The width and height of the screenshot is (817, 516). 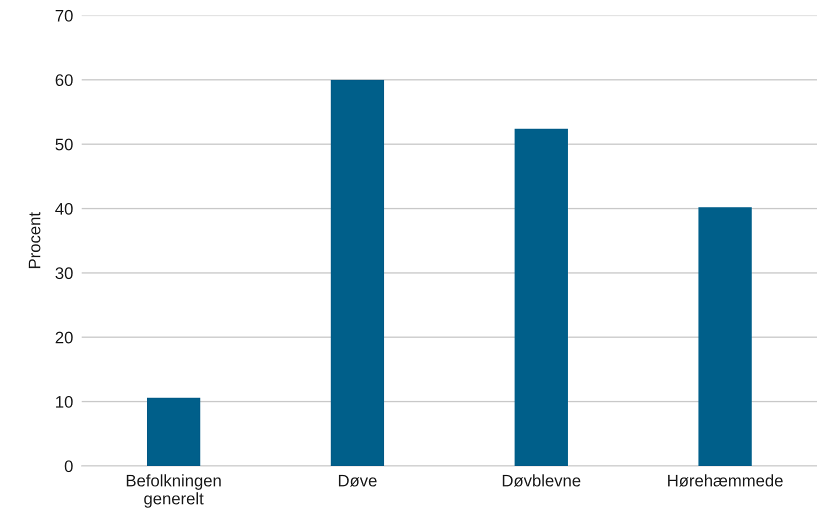 I want to click on y-tick-label: 40, so click(x=64, y=208).